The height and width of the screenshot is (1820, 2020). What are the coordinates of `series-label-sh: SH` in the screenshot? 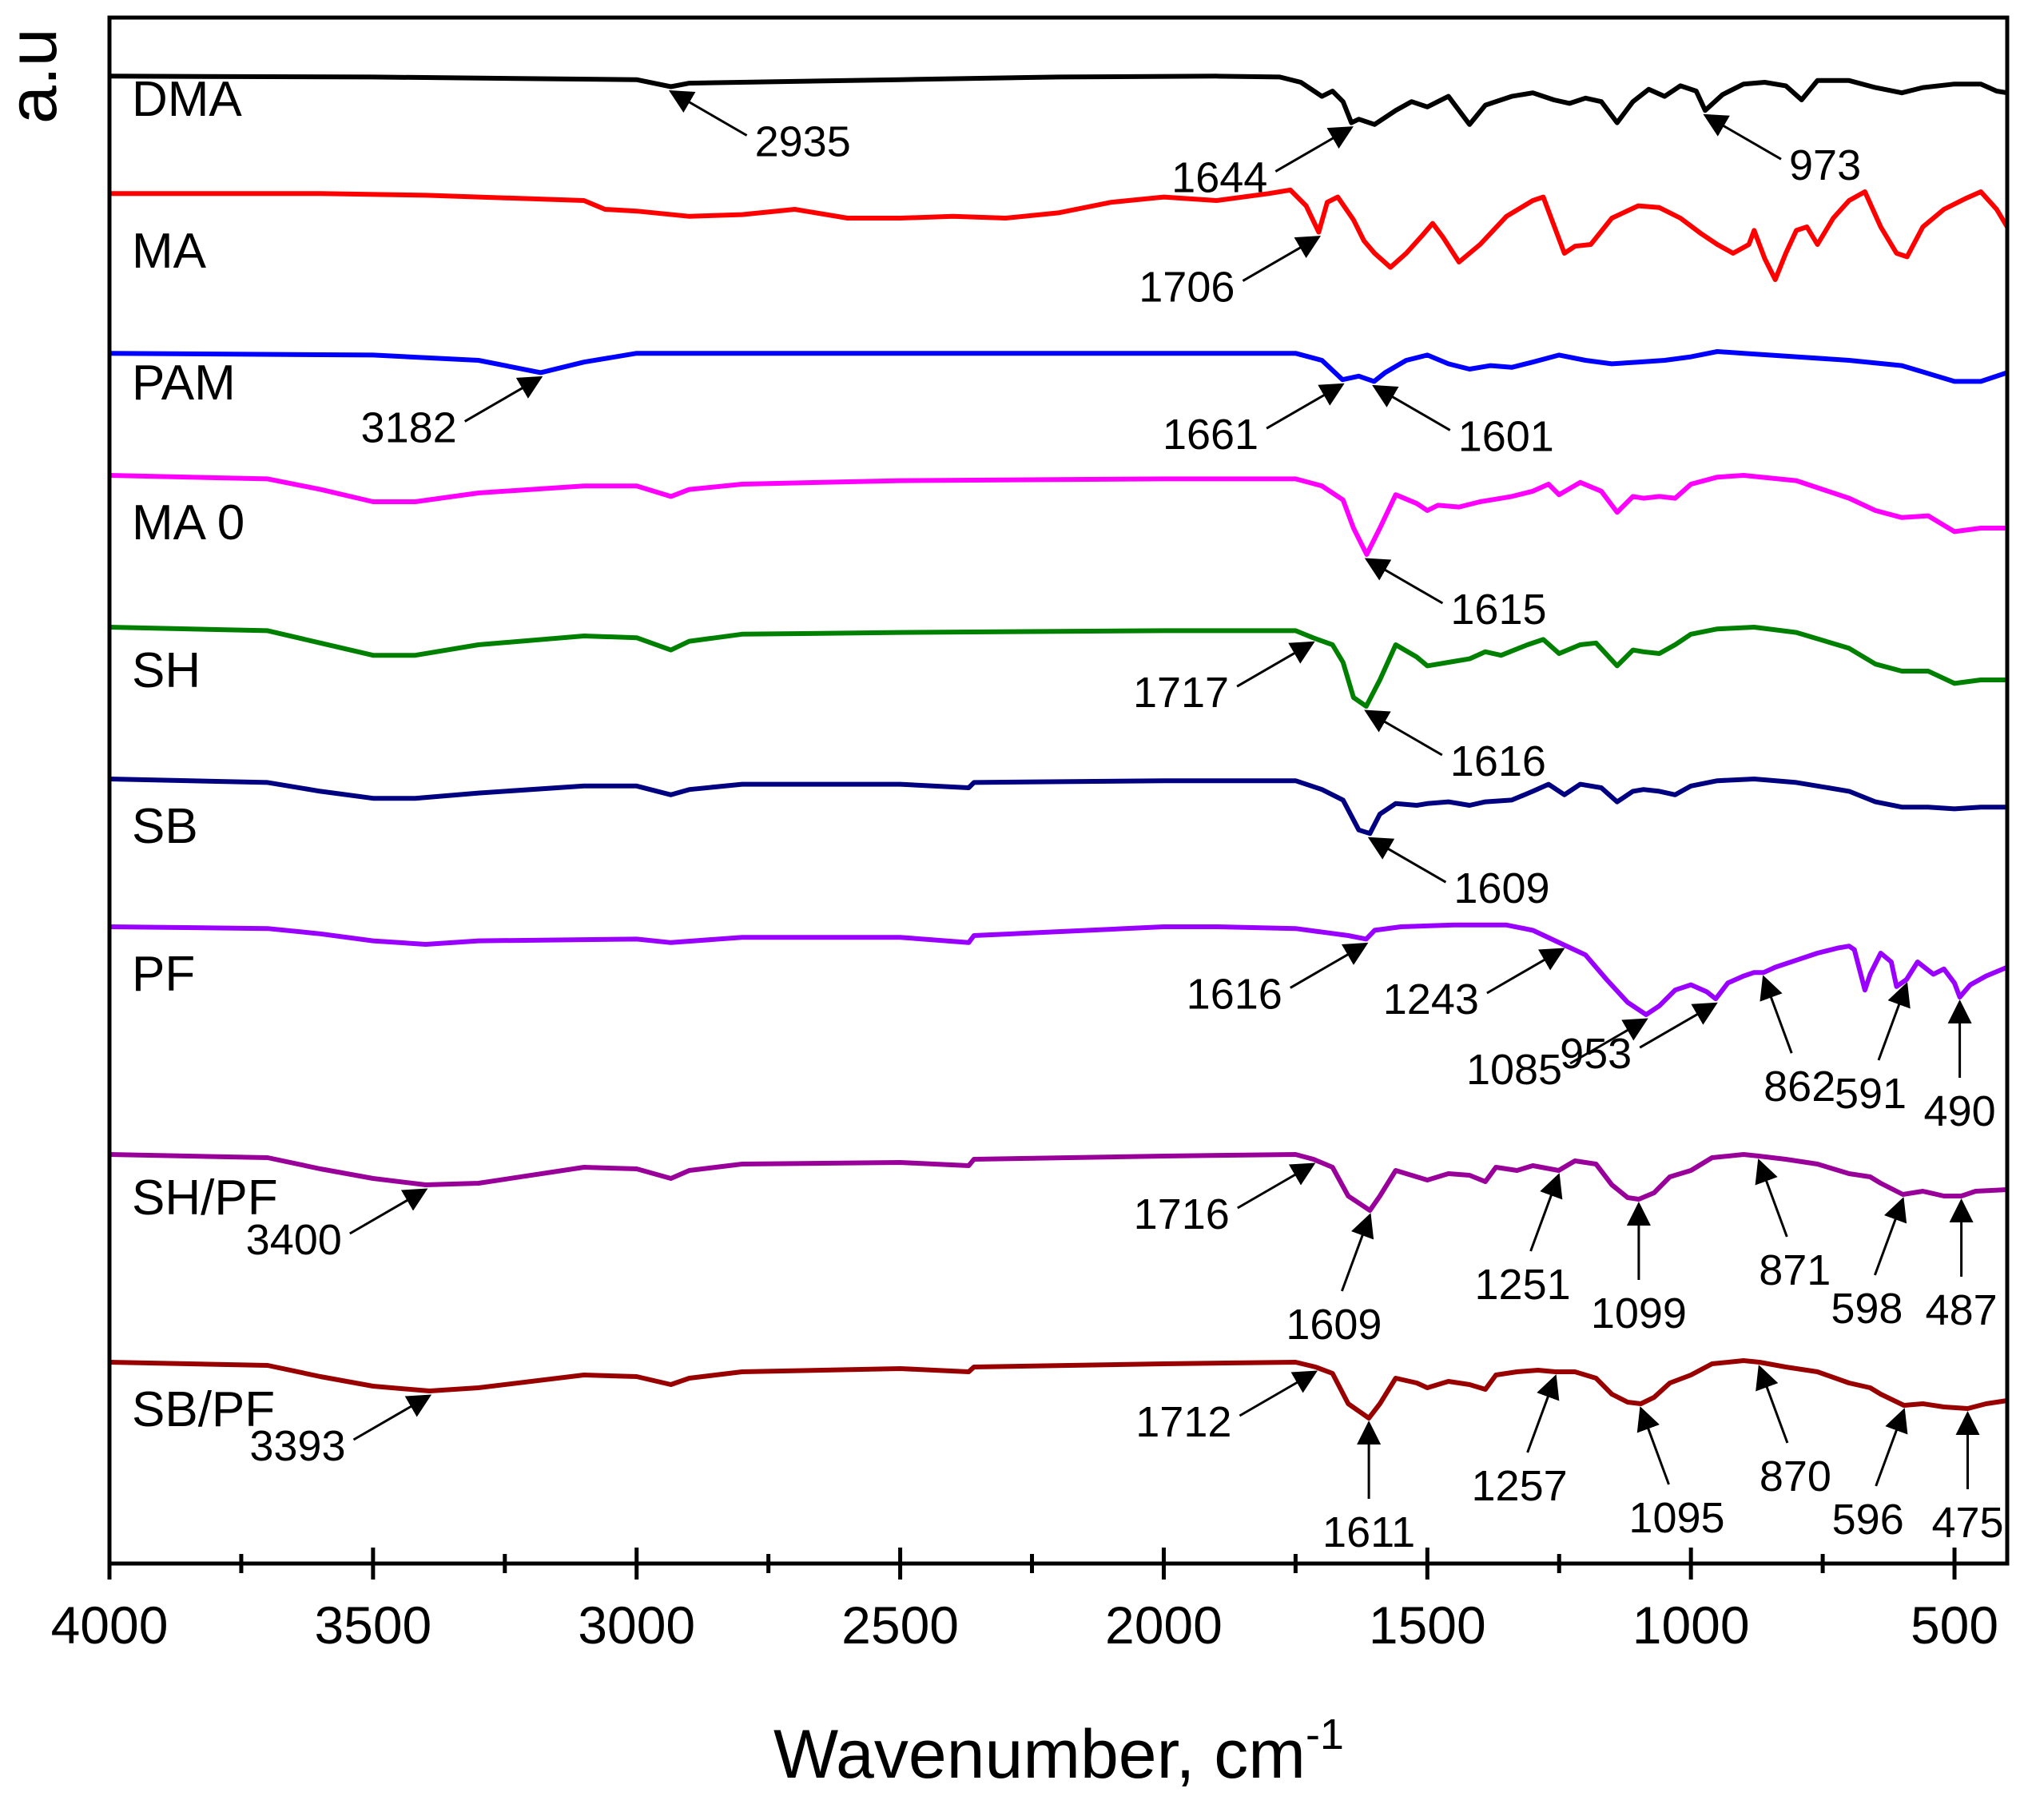 It's located at (166, 670).